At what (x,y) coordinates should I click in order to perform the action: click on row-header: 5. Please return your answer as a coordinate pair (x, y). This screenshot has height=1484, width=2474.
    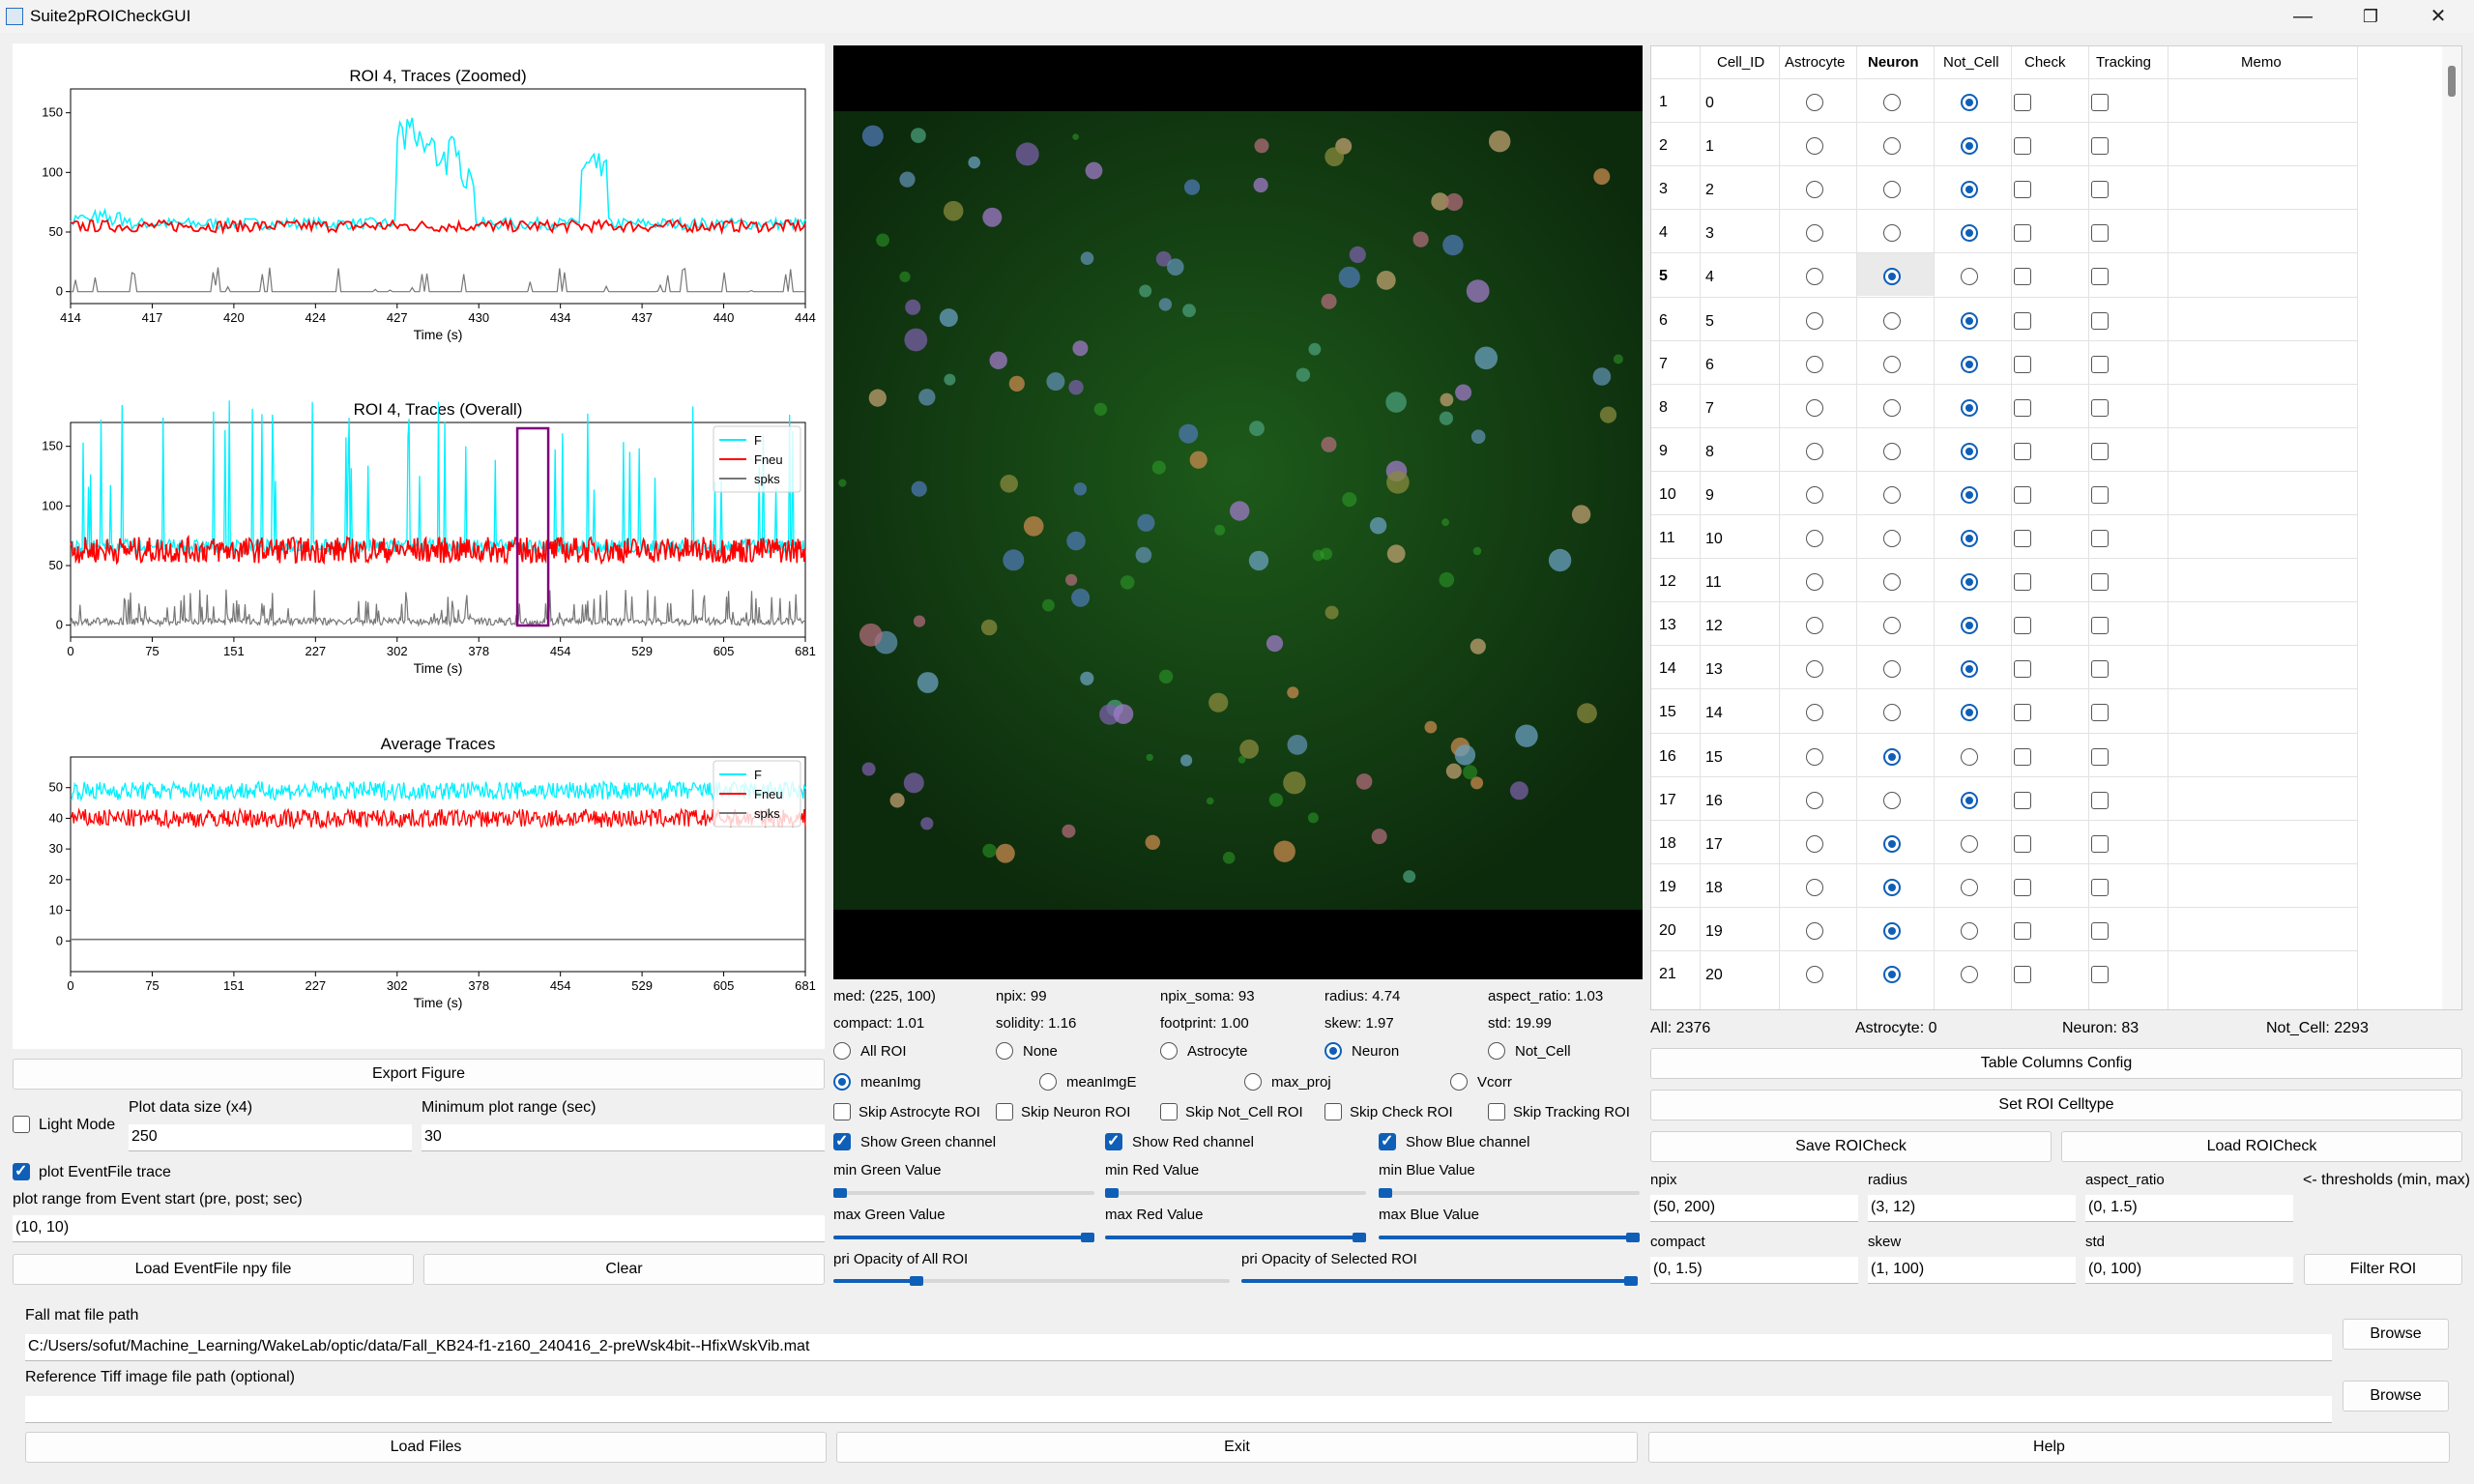
    Looking at the image, I should click on (1664, 277).